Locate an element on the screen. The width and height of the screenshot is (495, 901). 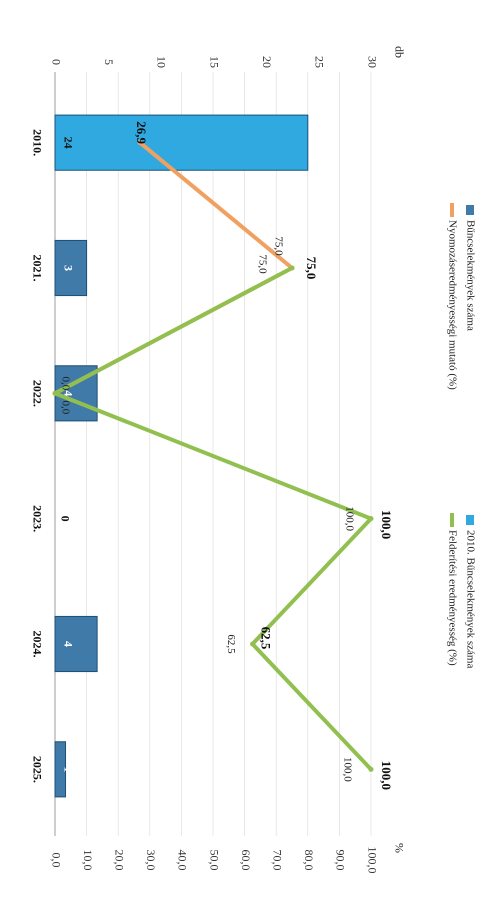
legend-entry-label: Bűncselekmények száma is located at coordinates (470, 275).